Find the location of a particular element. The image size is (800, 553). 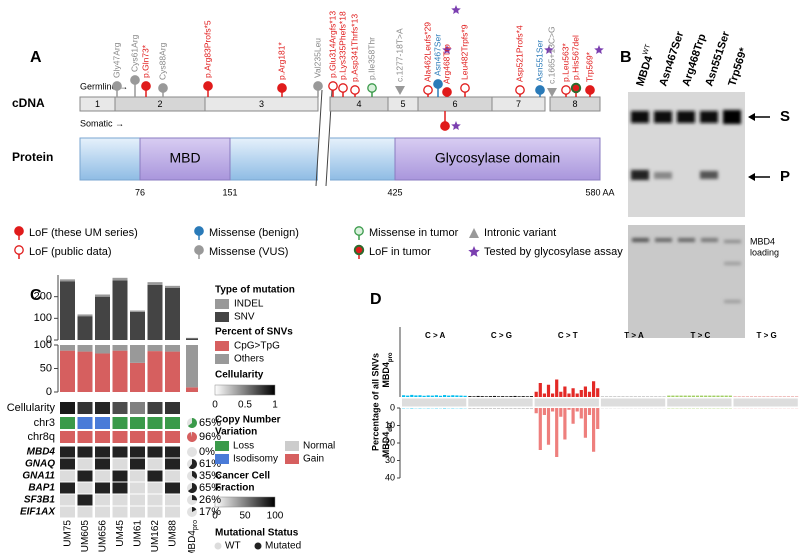

lane-name: MBD4 is located at coordinates (644, 71).